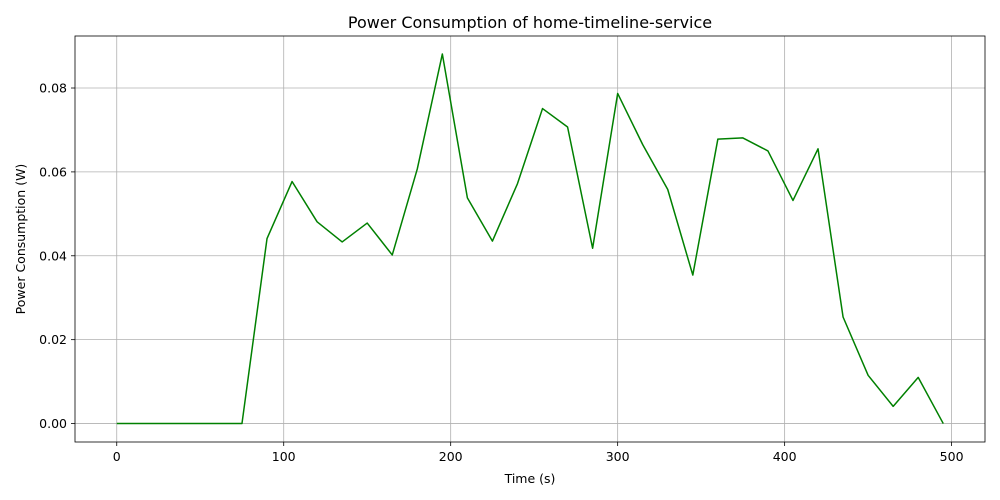  I want to click on y-axis-ticks: 0.00 0.02 0.04 0.06 0.08, so click(57, 256).